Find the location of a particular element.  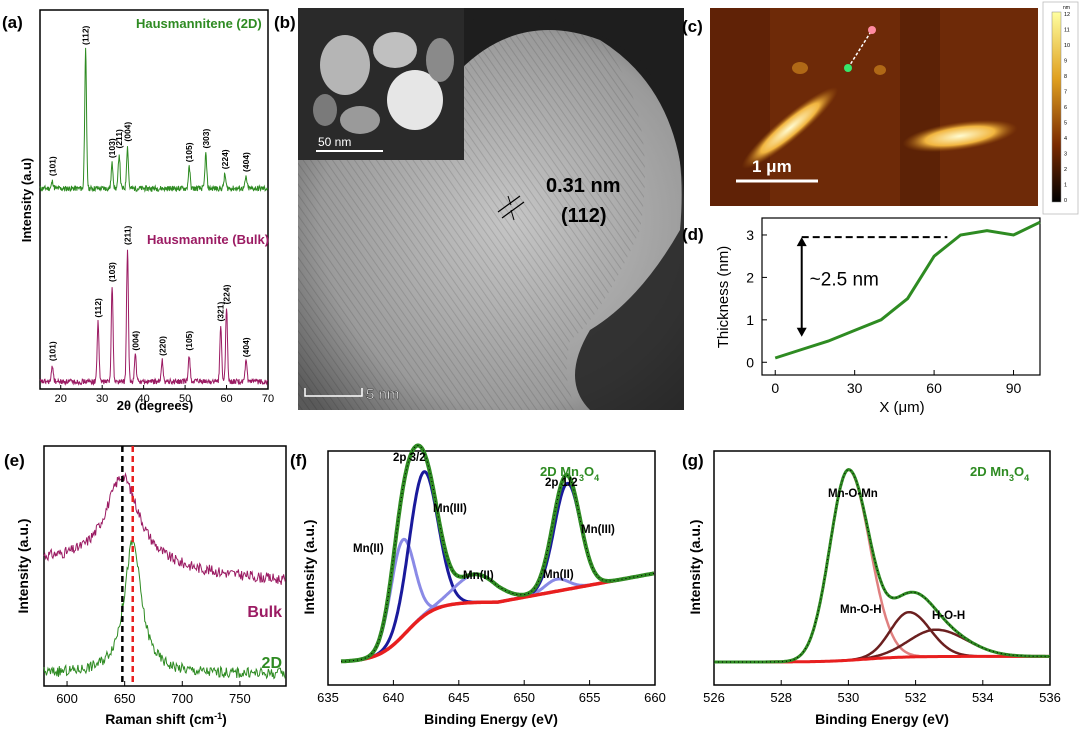

panel-label-b: (b) is located at coordinates (285, 22).